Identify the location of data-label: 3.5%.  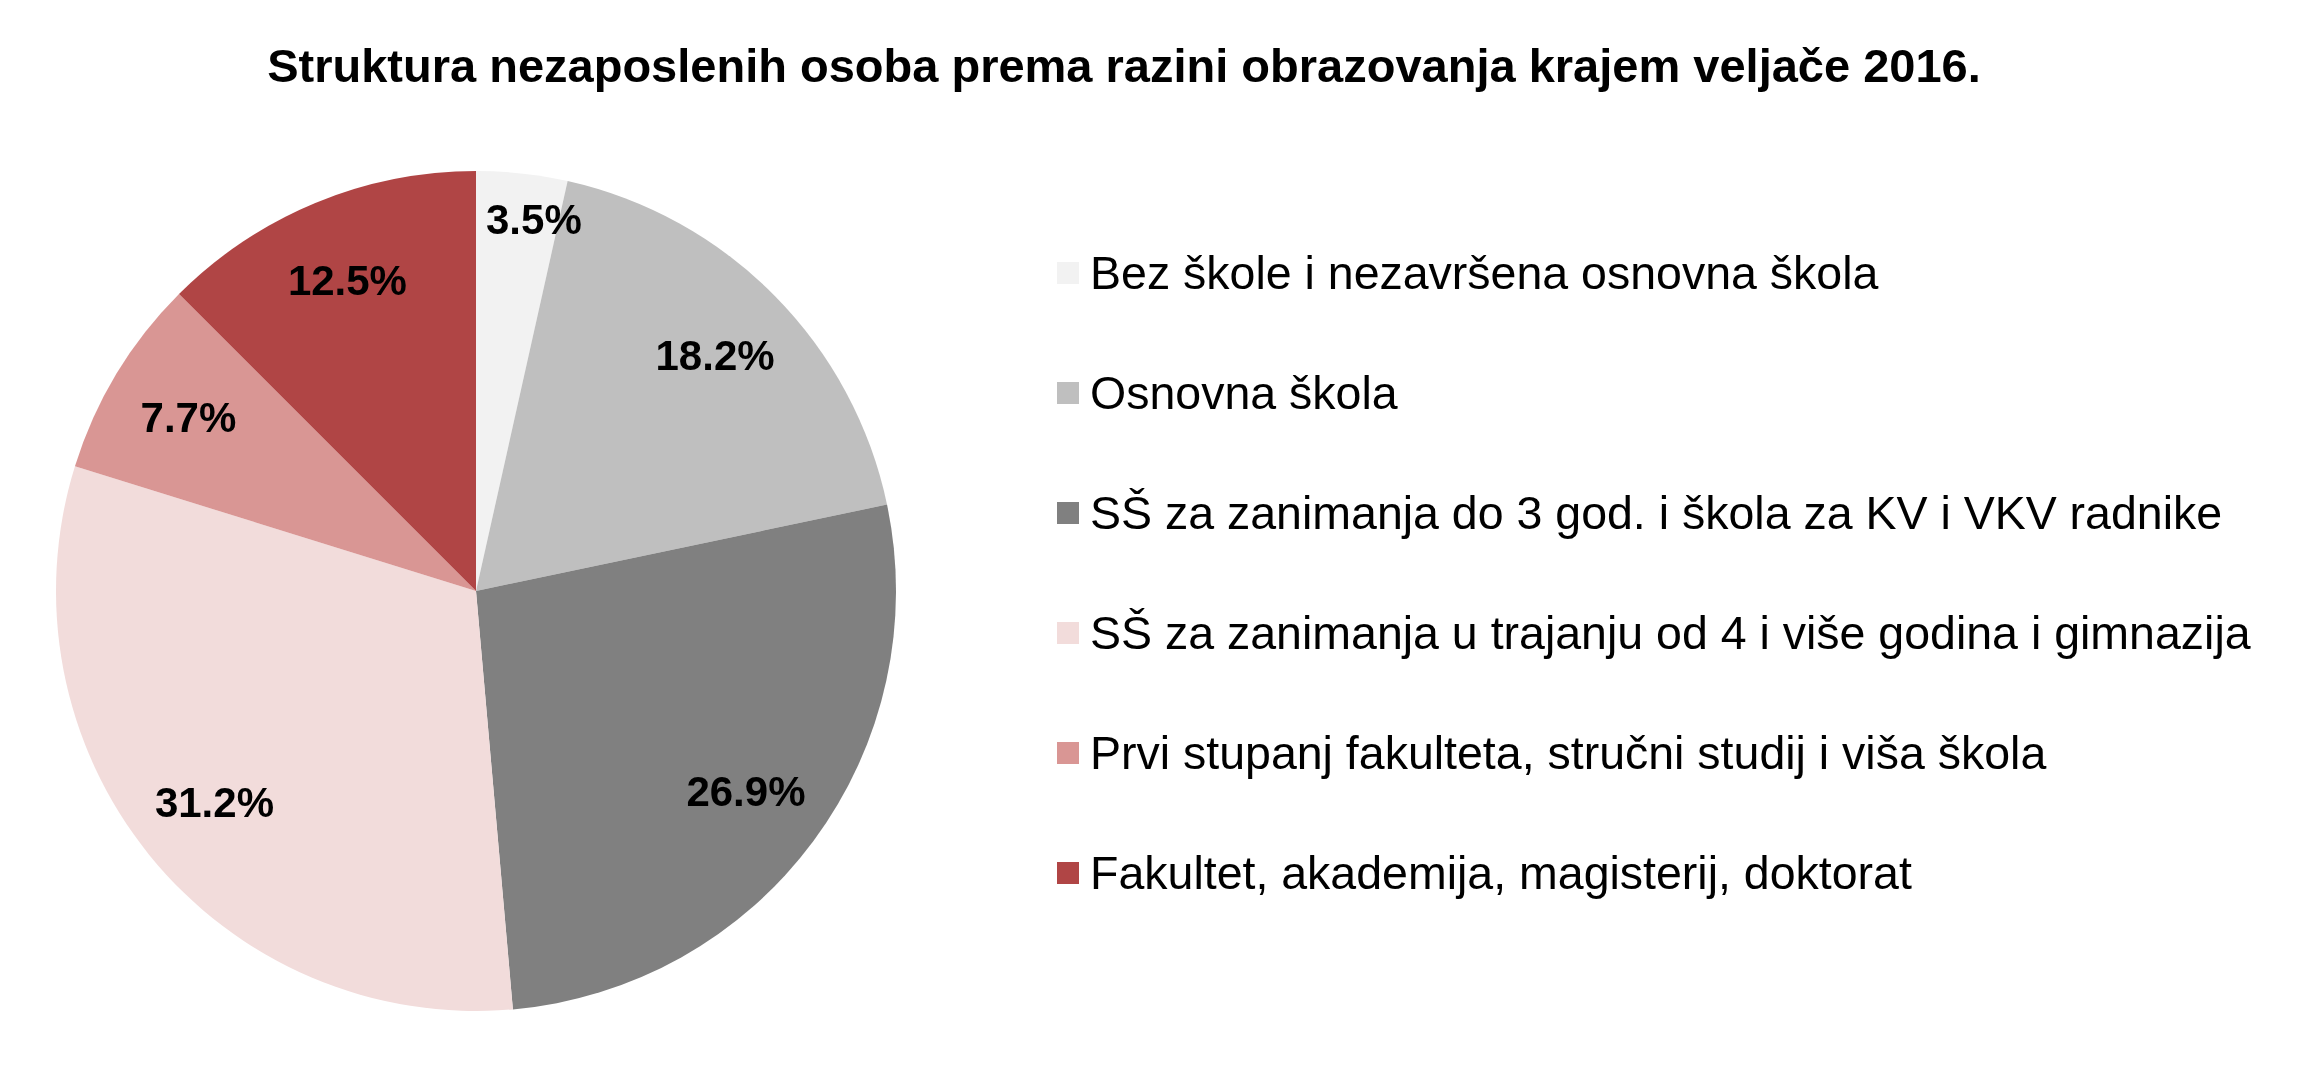
(534, 220).